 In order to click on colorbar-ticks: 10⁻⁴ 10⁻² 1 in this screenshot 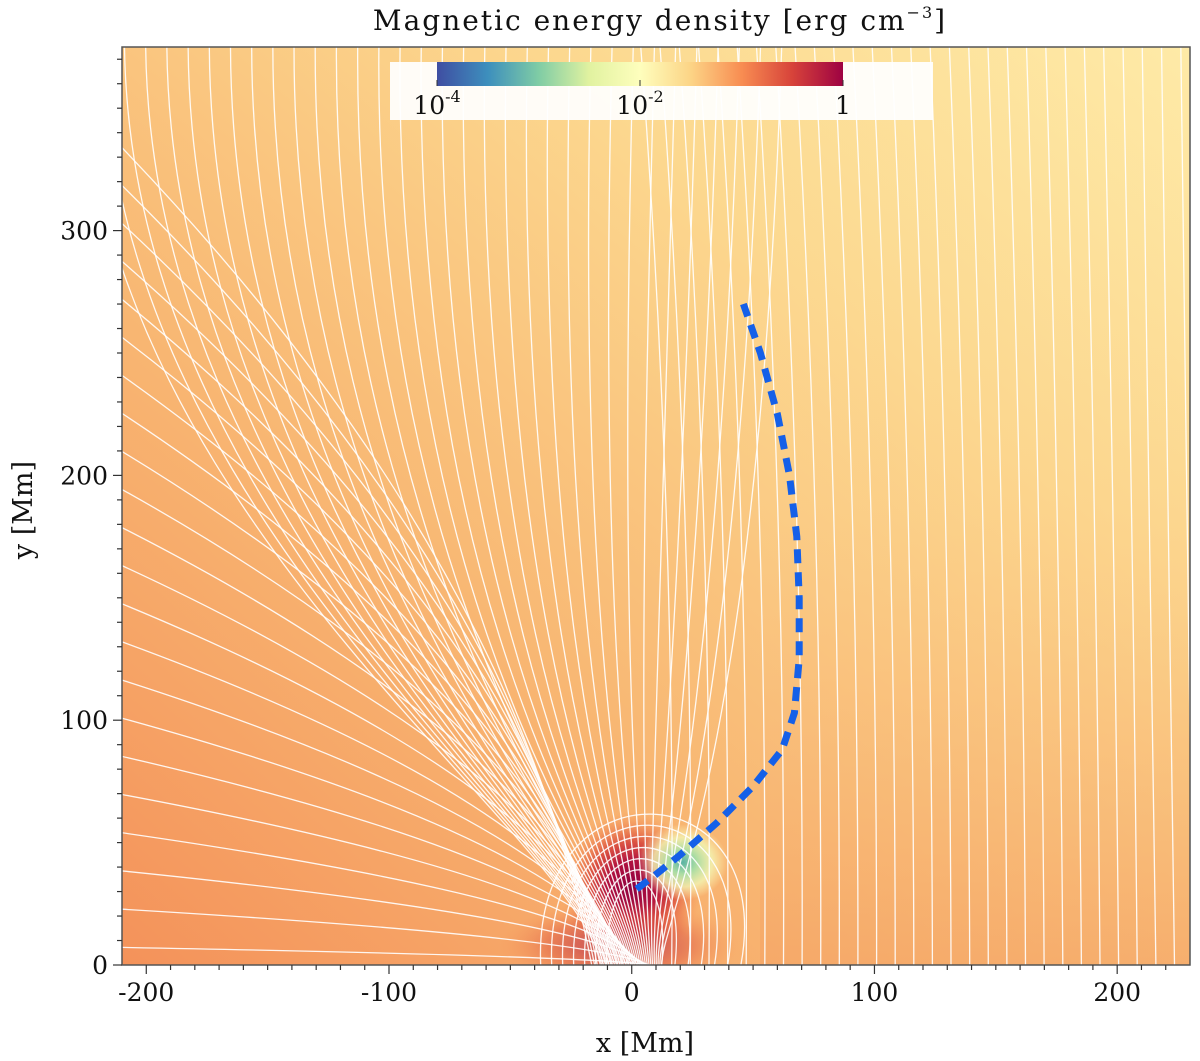, I will do `click(632, 100)`.